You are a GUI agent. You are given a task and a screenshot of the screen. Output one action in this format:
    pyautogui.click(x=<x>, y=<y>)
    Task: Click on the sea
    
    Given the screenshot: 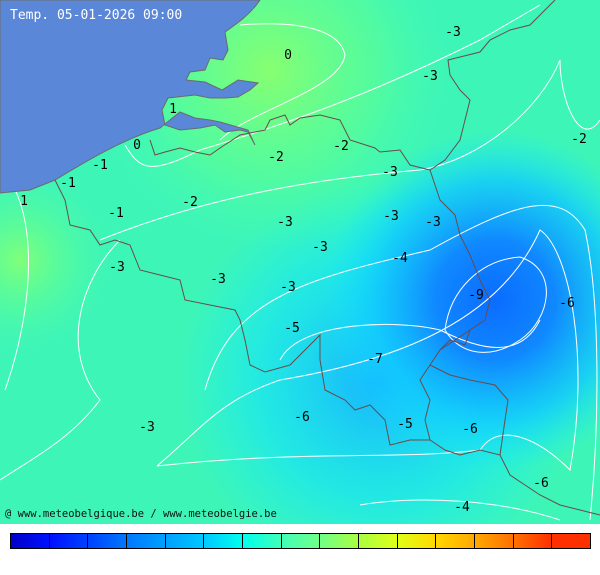 What is the action you would take?
    pyautogui.click(x=130, y=97)
    